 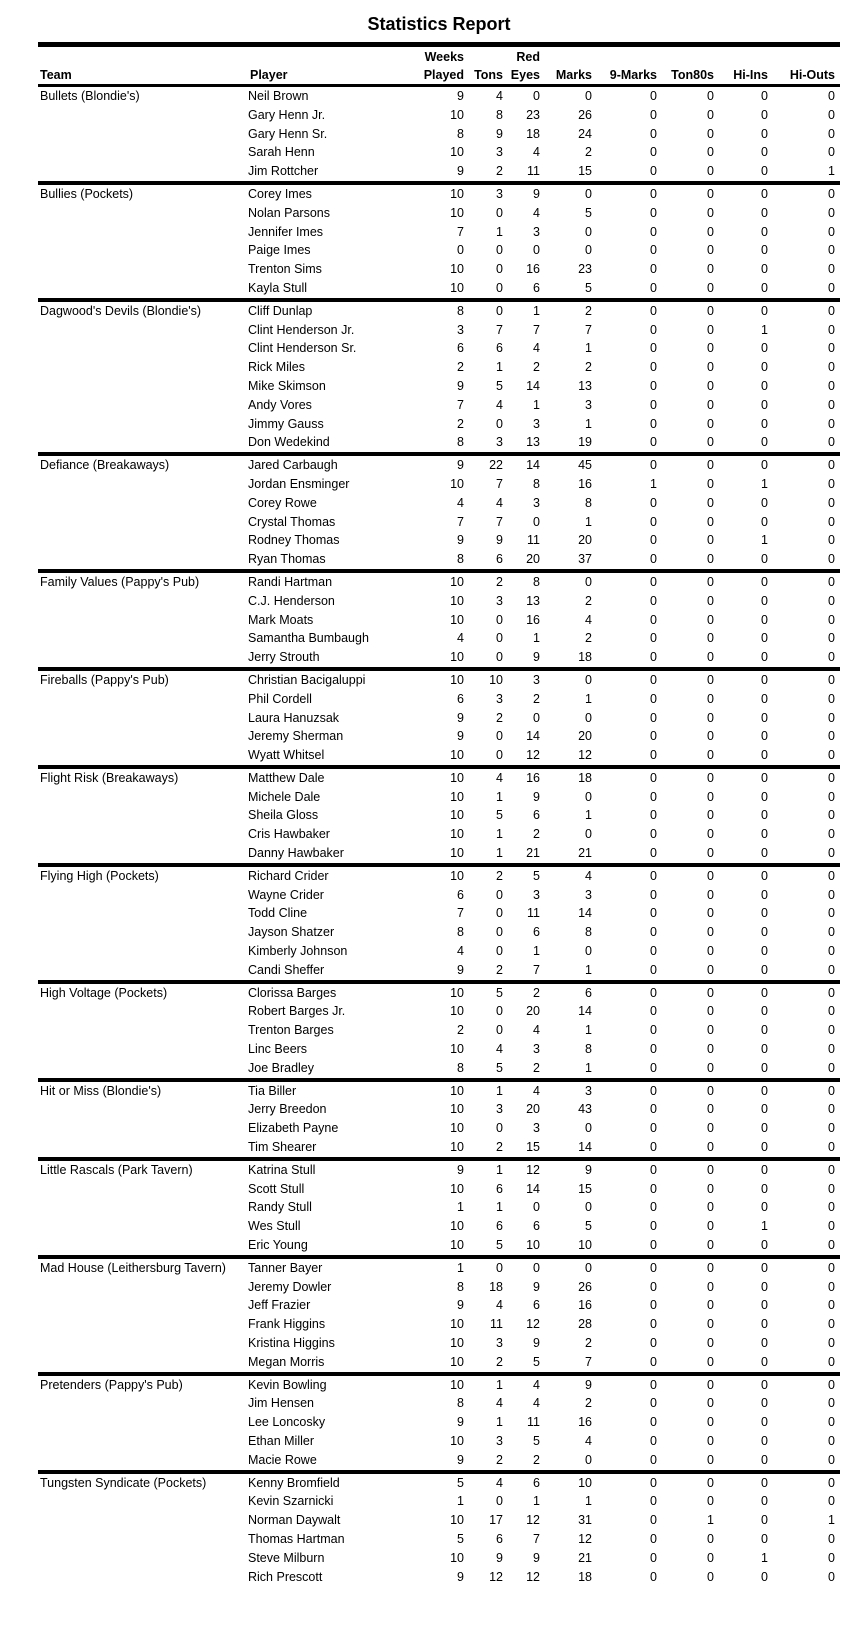 I want to click on table-row: Ethan Miller 10 3 5 4 0 0 0 0, so click(x=439, y=1441).